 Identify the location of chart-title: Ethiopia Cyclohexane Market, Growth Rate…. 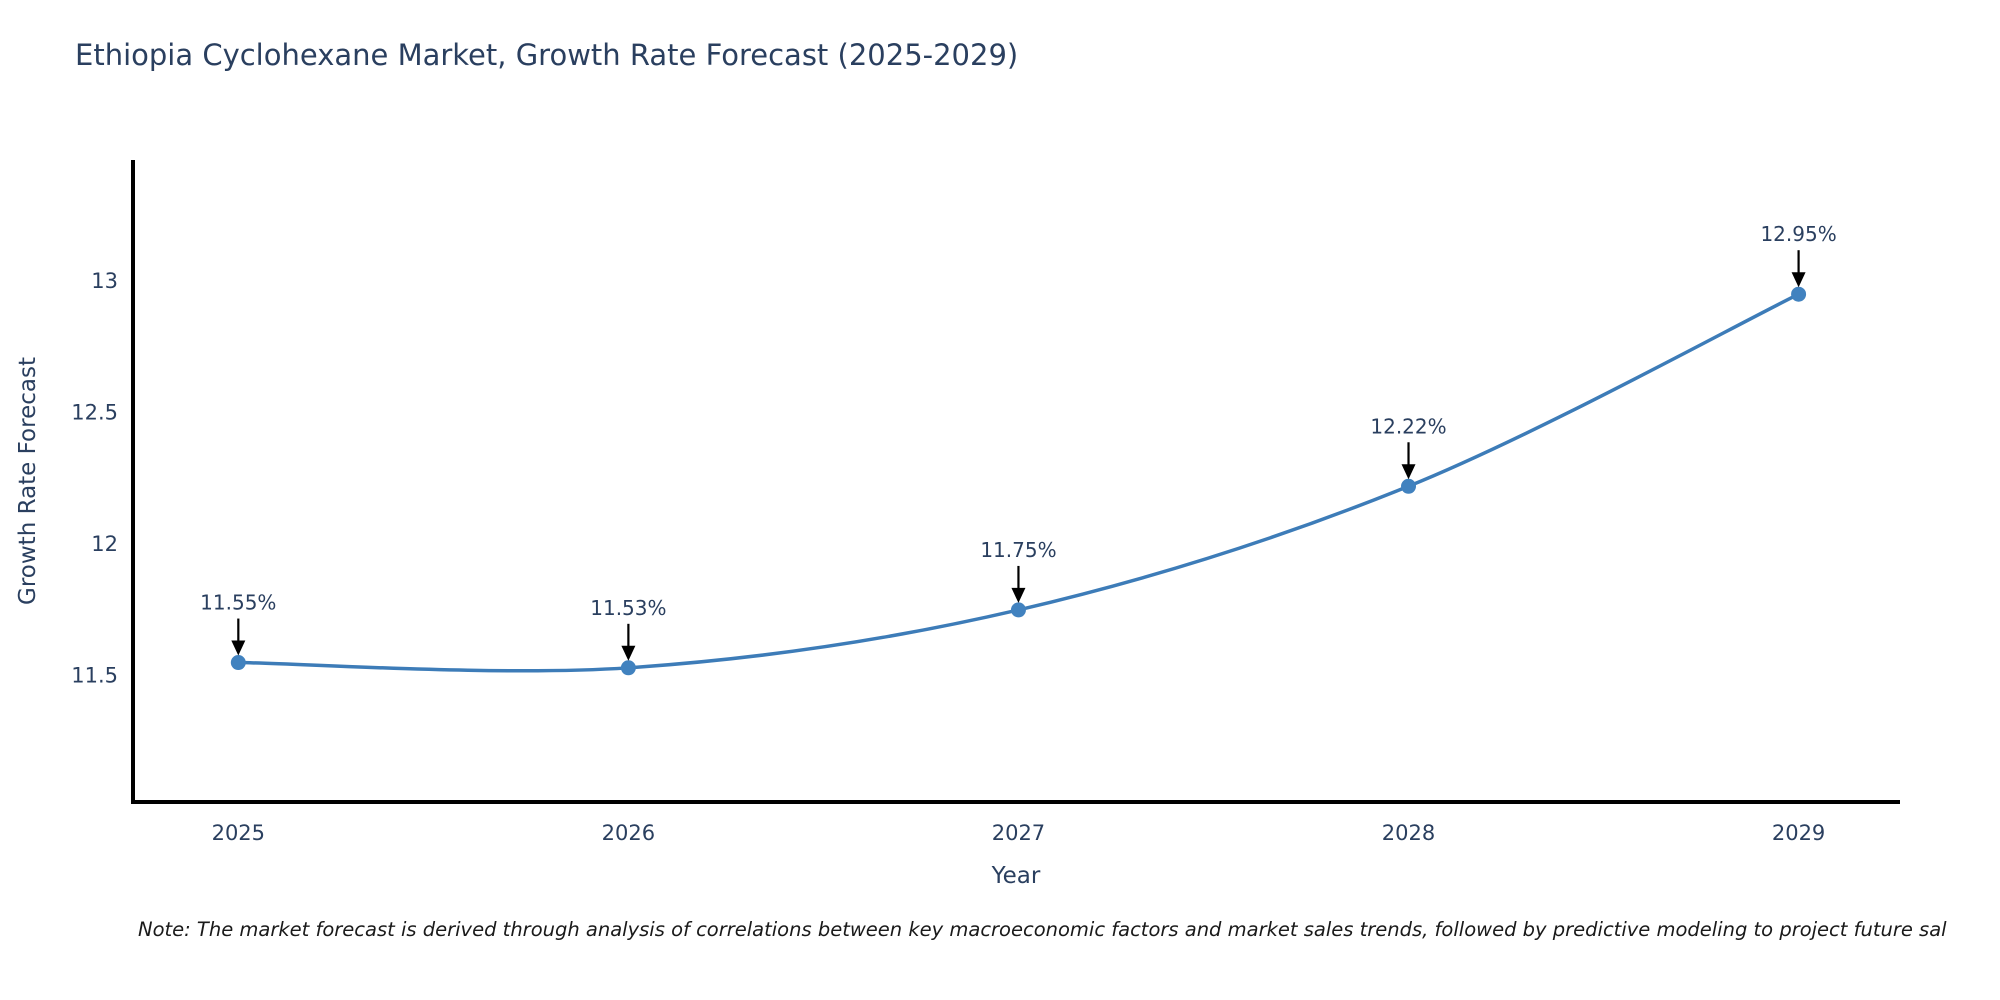
(547, 55).